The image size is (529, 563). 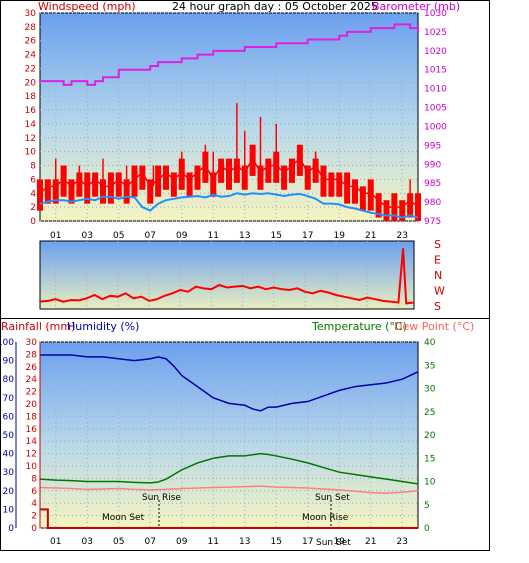 I want to click on windspeed-tick-label: 8, so click(x=33, y=167).